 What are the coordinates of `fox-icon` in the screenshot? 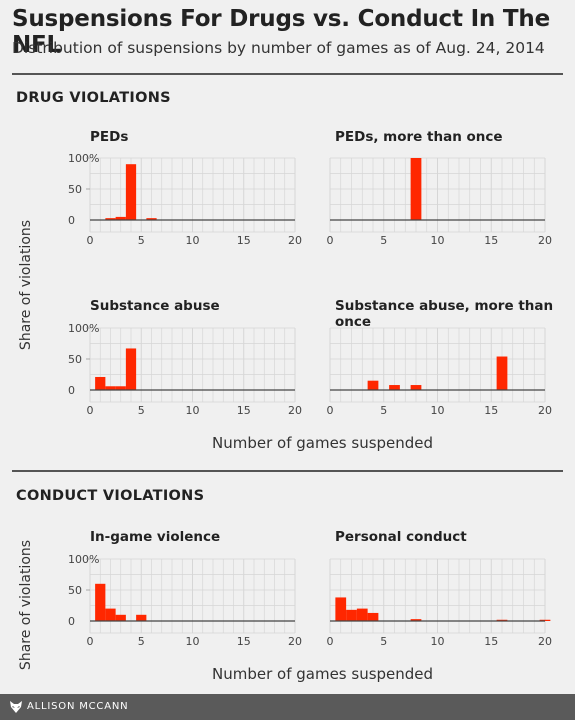 It's located at (16, 707).